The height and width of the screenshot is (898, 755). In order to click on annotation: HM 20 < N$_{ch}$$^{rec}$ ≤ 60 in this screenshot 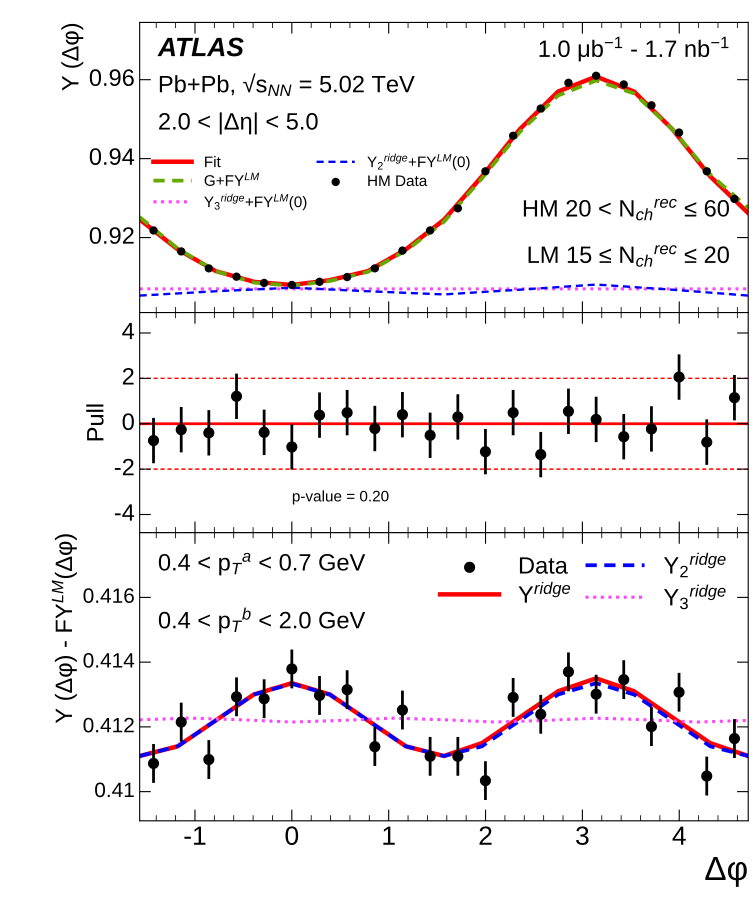, I will do `click(626, 209)`.